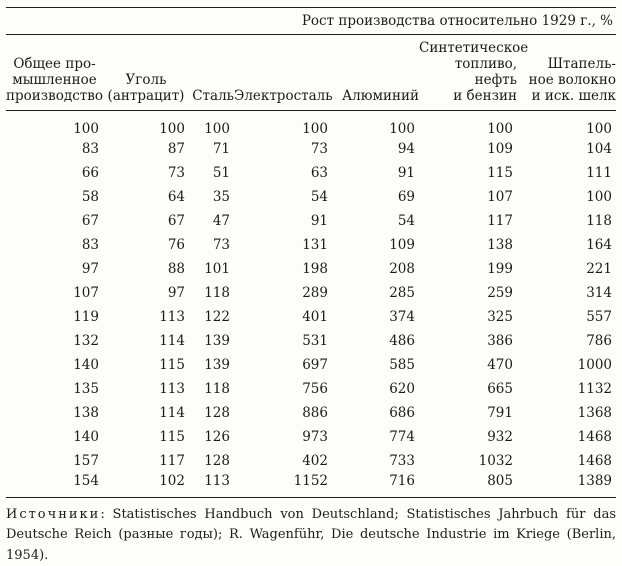 The image size is (622, 566). Describe the element at coordinates (566, 365) in the screenshot. I see `table-cell: 1000` at that location.